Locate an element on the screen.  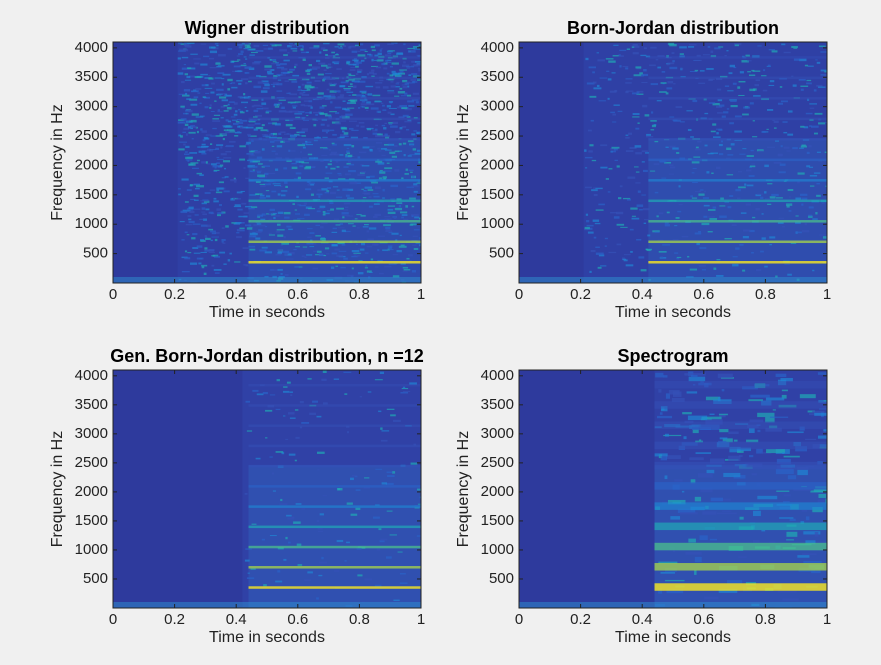
x-tick-label: 0 is located at coordinates (519, 619).